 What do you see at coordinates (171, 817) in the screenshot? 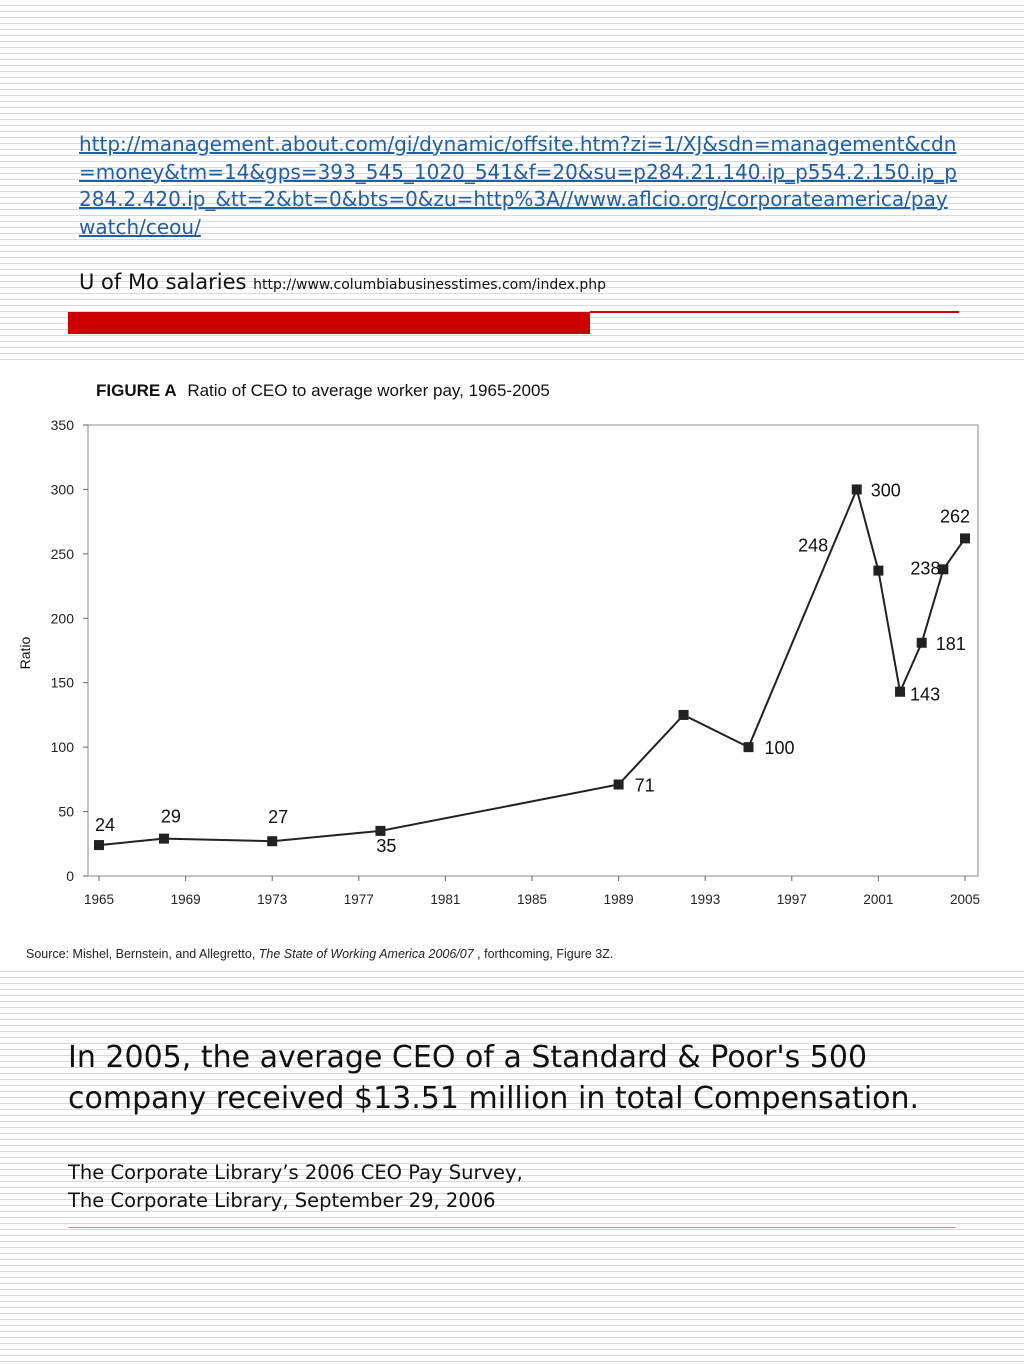
I see `data-label: 29` at bounding box center [171, 817].